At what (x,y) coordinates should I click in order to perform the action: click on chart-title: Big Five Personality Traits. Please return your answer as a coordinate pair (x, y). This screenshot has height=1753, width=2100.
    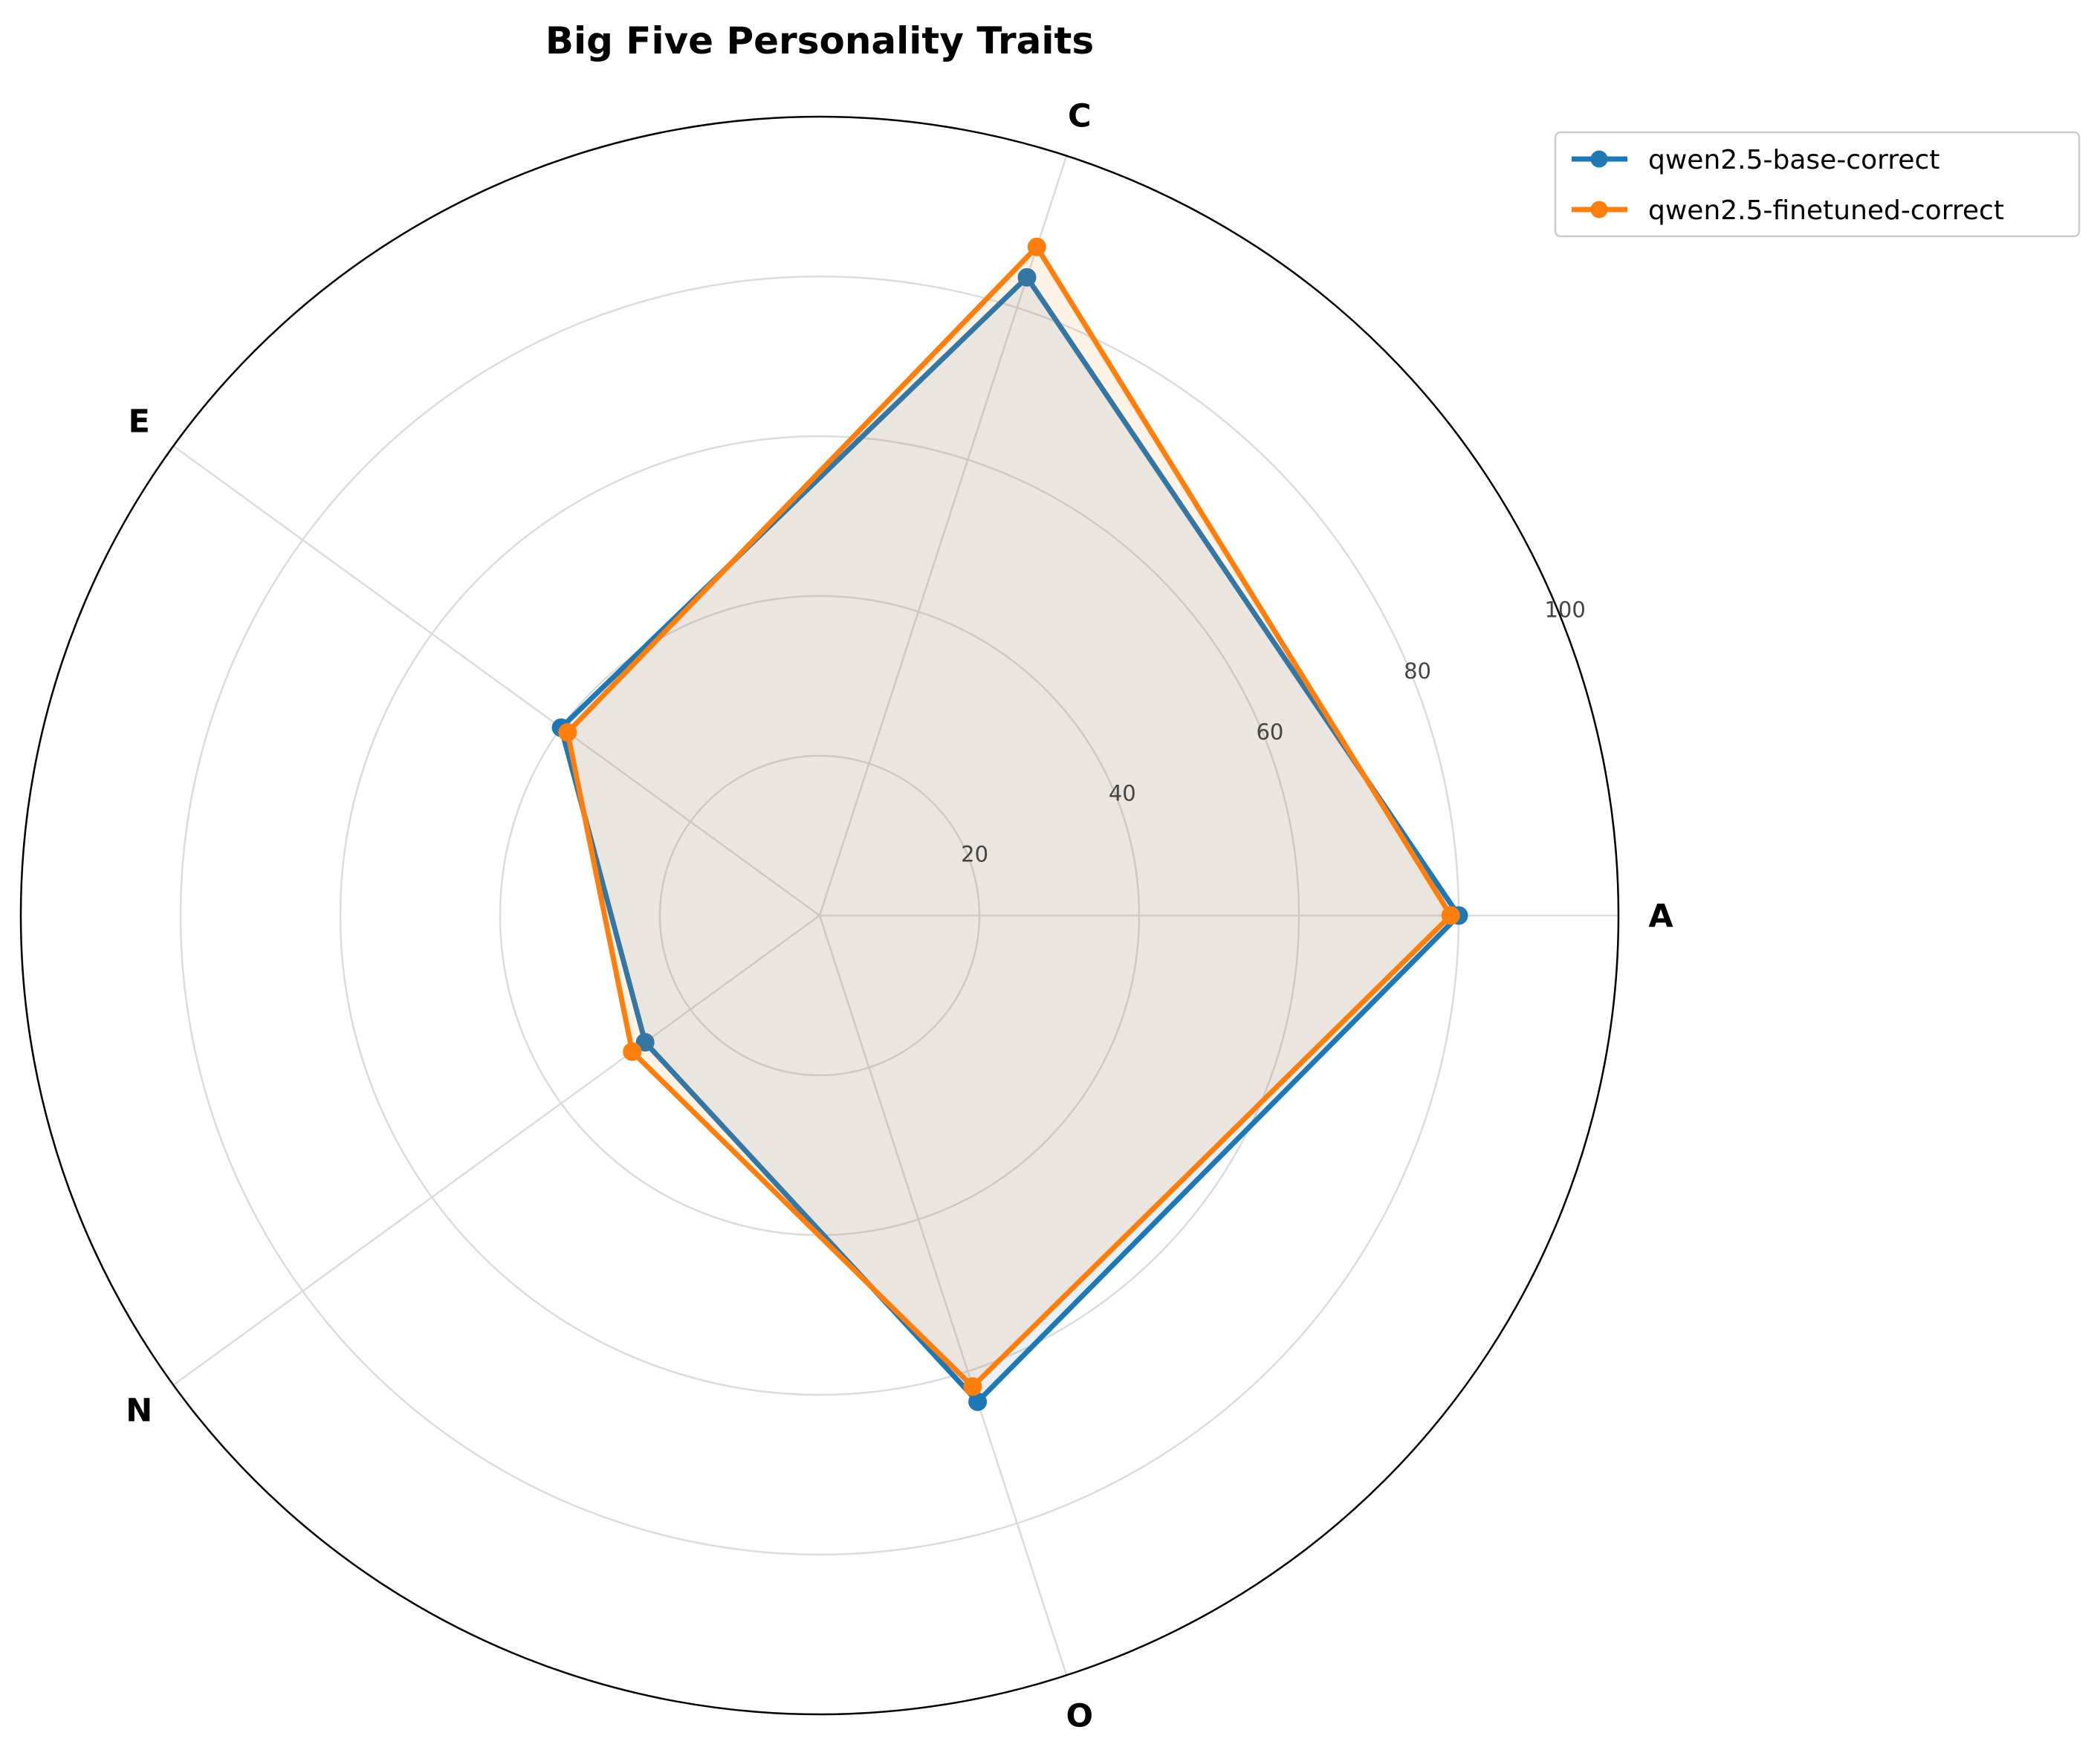
    Looking at the image, I should click on (819, 40).